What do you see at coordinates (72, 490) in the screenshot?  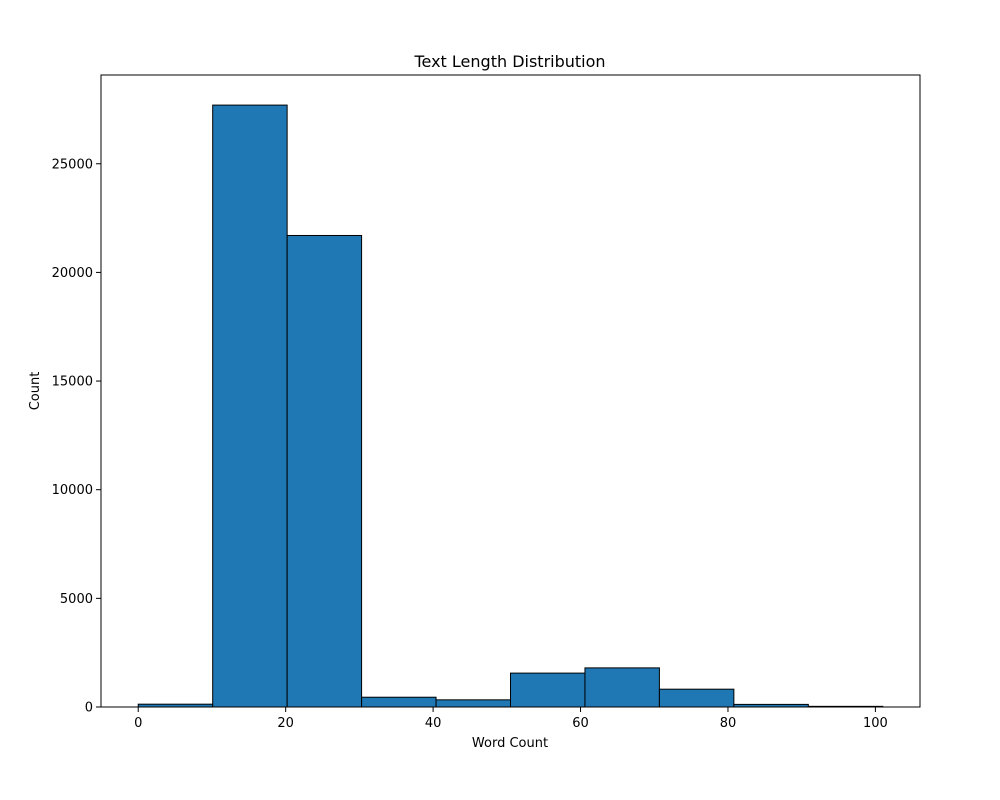 I see `y-tick-label-2: 10000` at bounding box center [72, 490].